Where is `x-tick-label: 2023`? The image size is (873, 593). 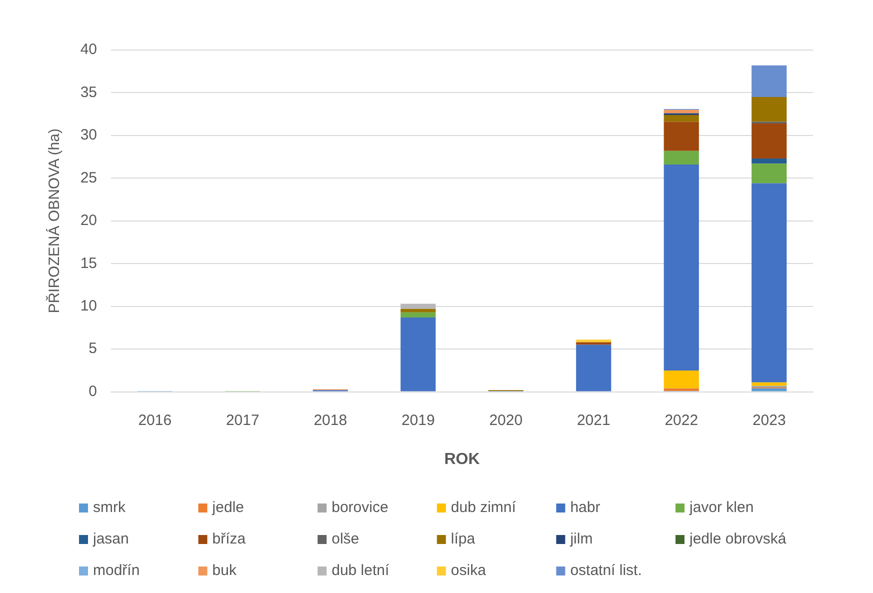 x-tick-label: 2023 is located at coordinates (769, 420).